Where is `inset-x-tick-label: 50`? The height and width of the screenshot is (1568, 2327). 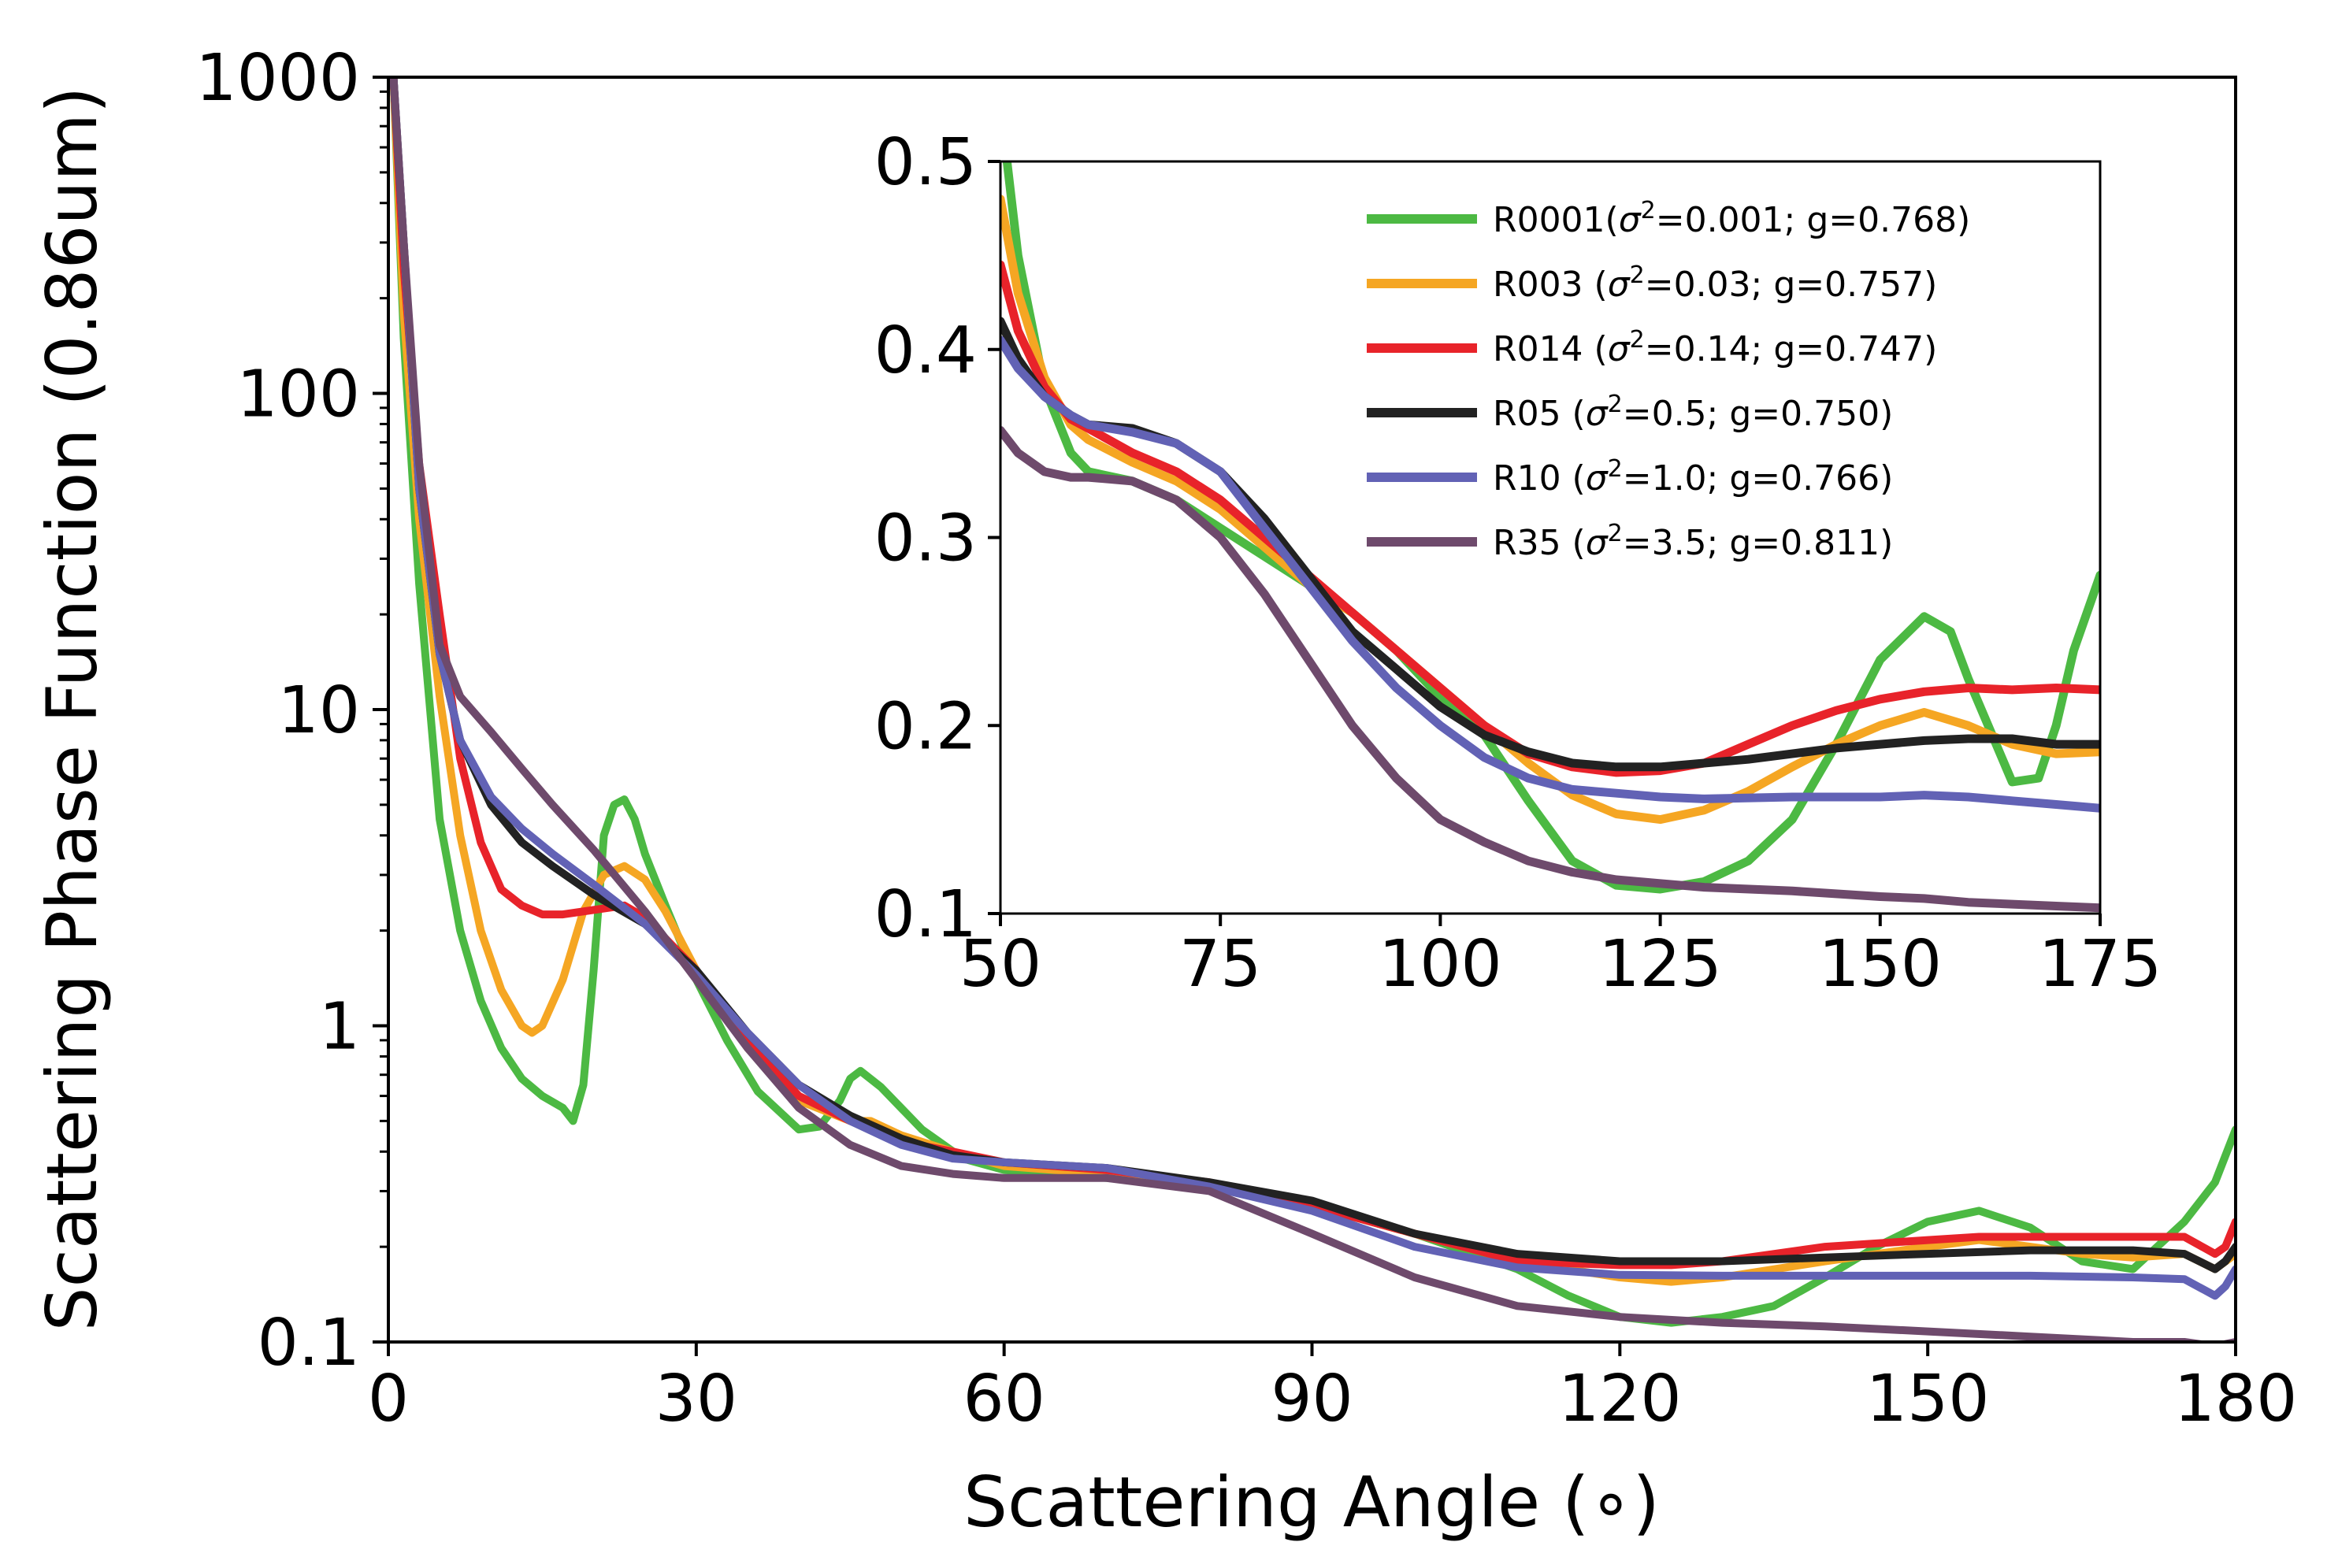 inset-x-tick-label: 50 is located at coordinates (1000, 964).